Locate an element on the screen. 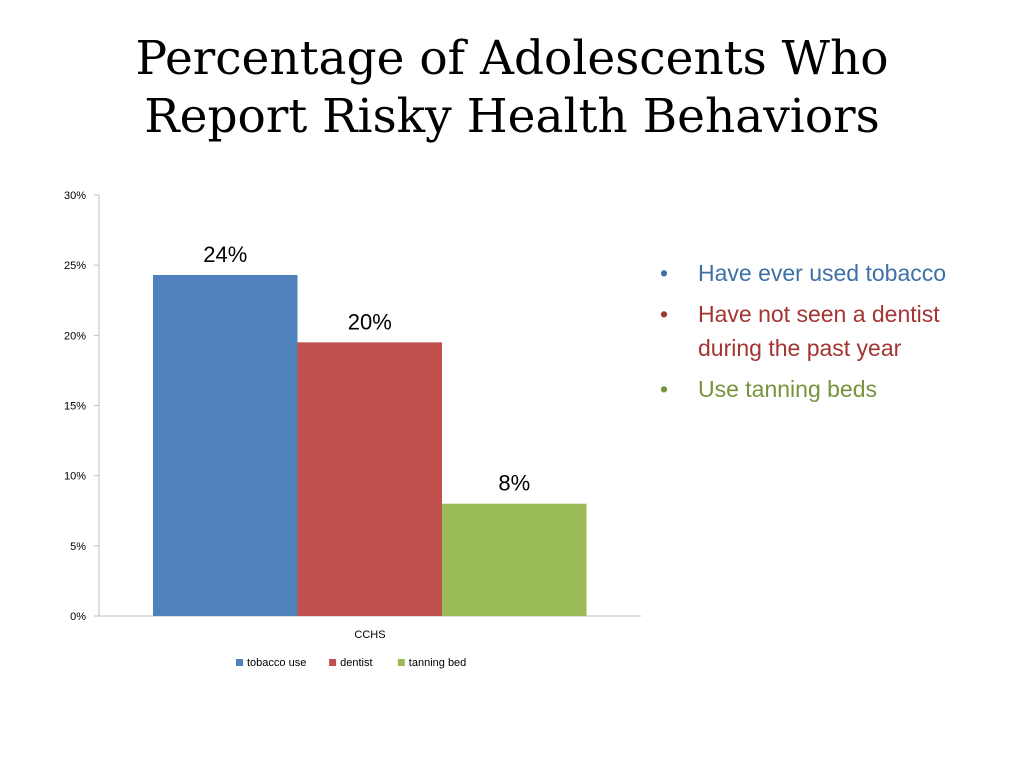 The image size is (1024, 768). y-tick-label: 15% is located at coordinates (75, 407).